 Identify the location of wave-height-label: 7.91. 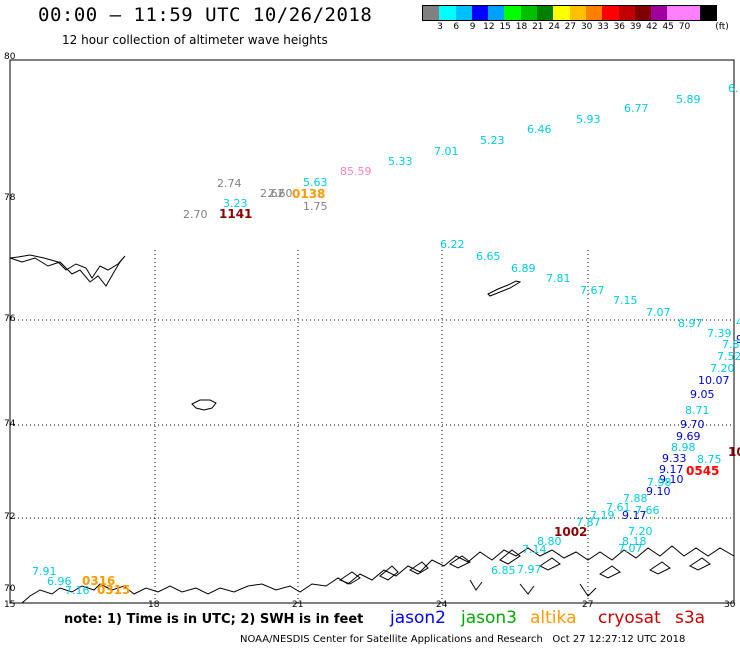
(44, 571).